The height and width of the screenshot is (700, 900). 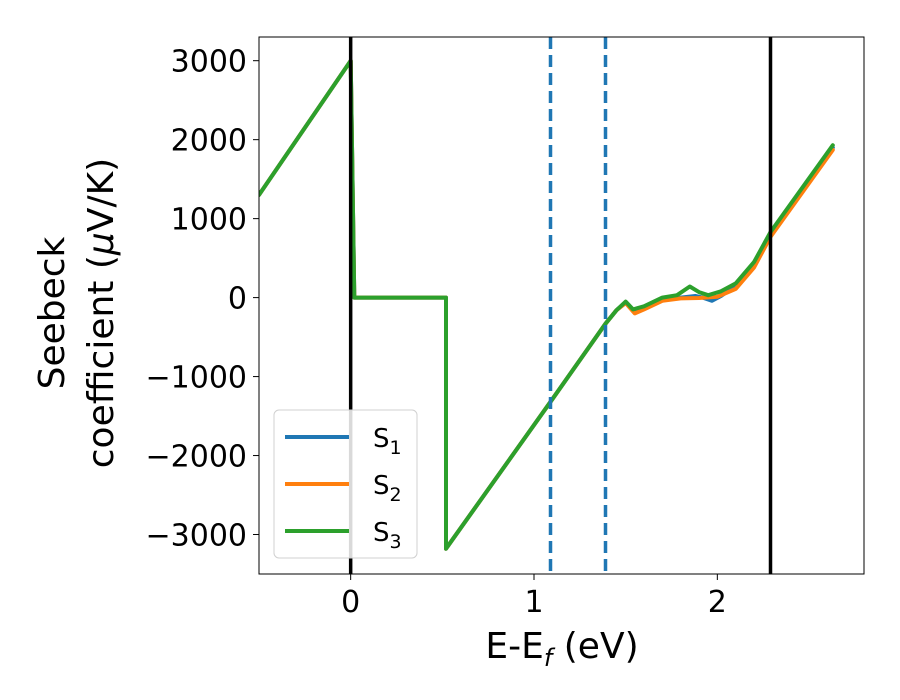 I want to click on y-tick-label: 2000, so click(x=209, y=141).